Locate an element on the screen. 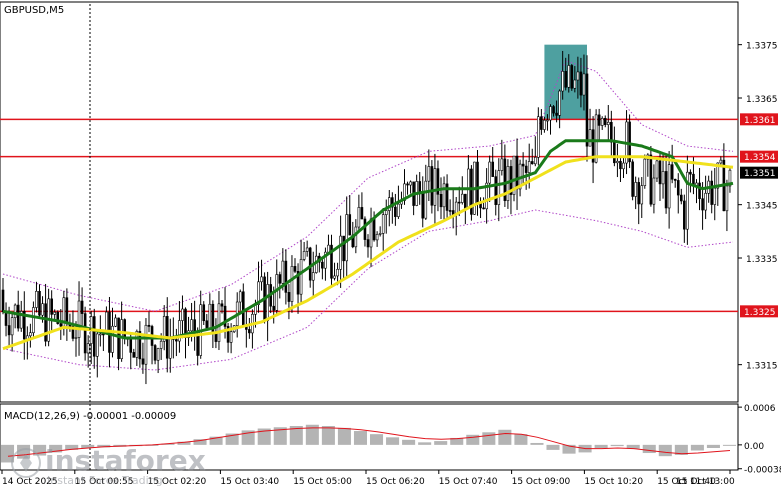 The image size is (781, 489). time-tick-label: 15 Oct 06:20 is located at coordinates (395, 482).